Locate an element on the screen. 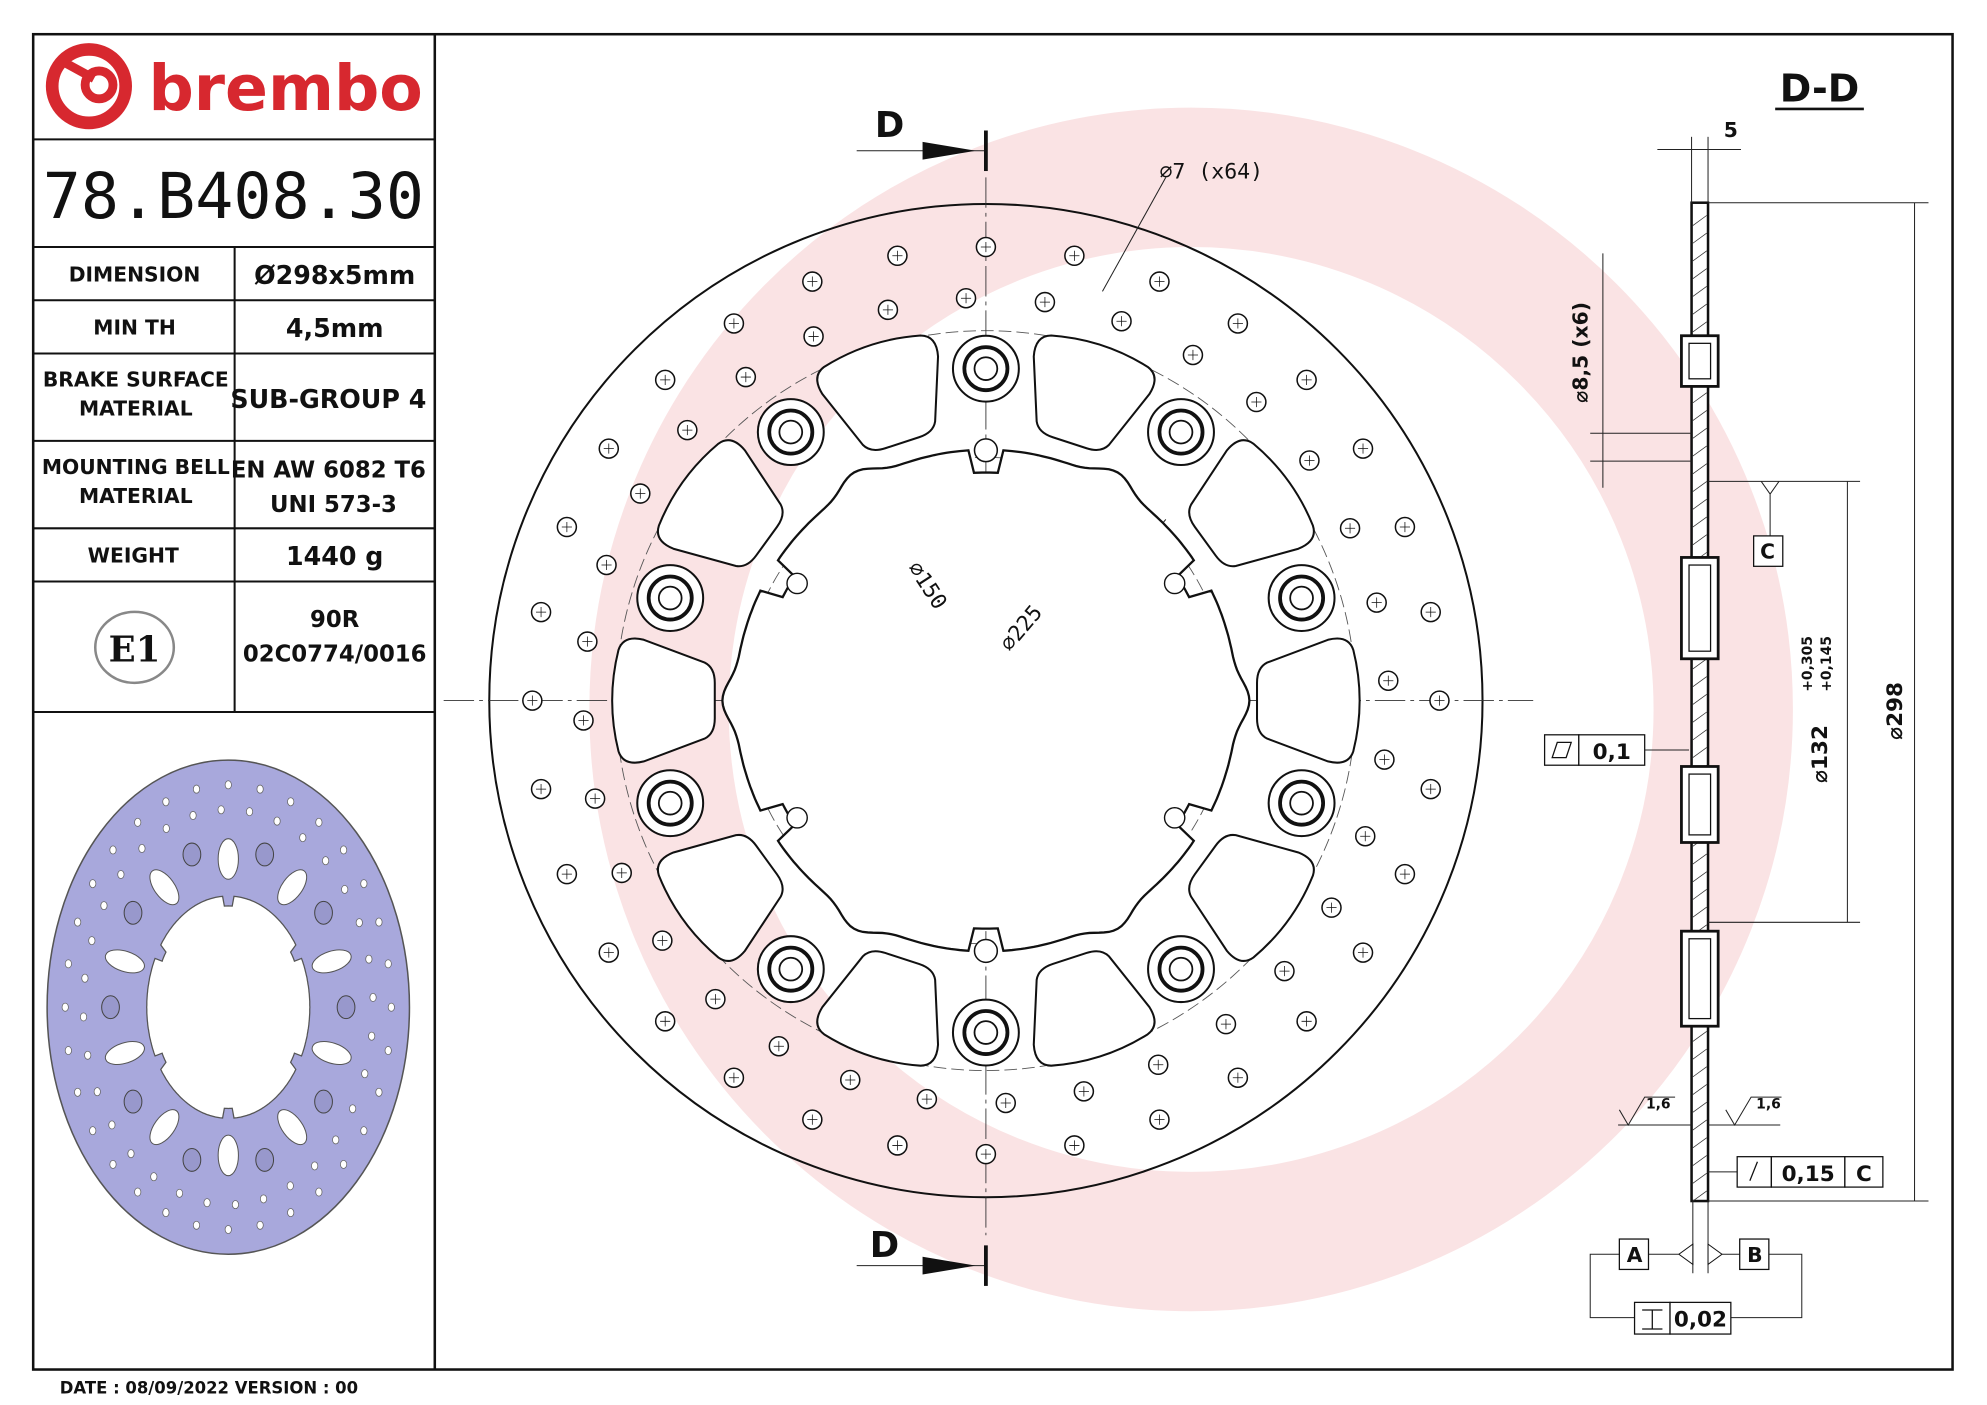 This screenshot has height=1405, width=1987. svg-text: 0,1 is located at coordinates (1612, 752).